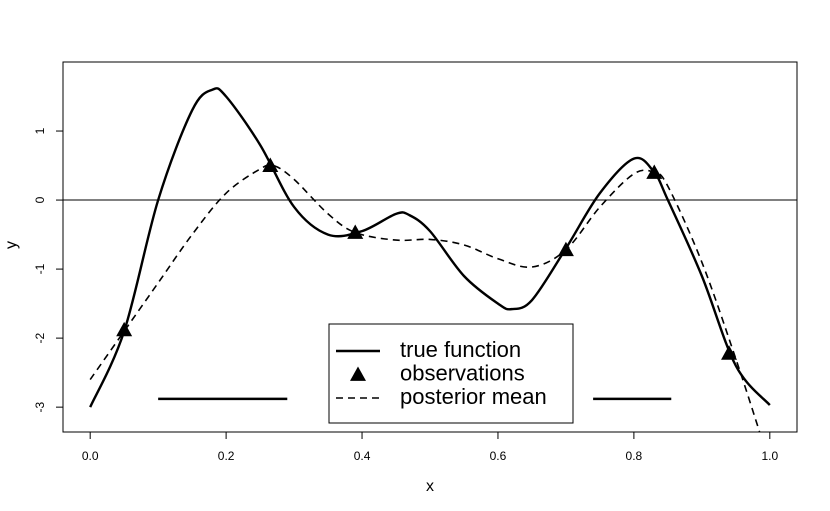 The width and height of the screenshot is (830, 511). What do you see at coordinates (769, 456) in the screenshot?
I see `x-tick-label: 1.0` at bounding box center [769, 456].